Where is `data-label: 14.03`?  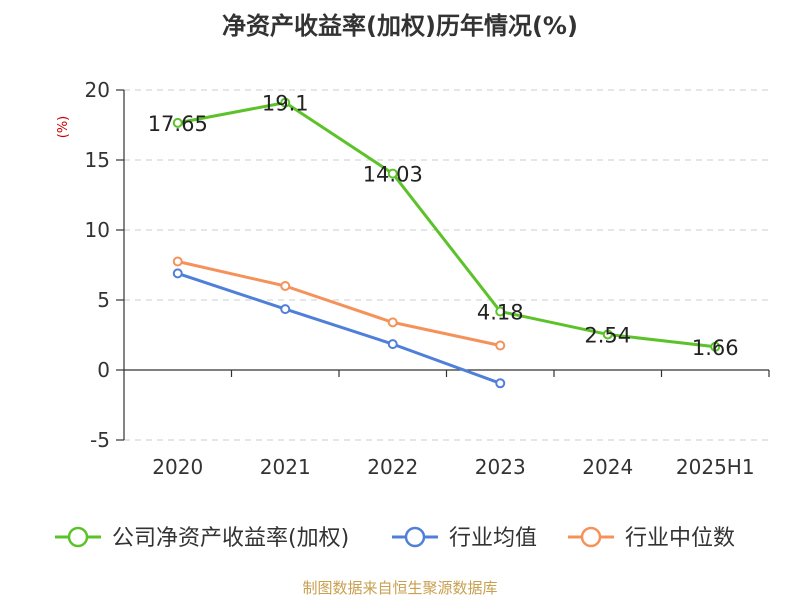
data-label: 14.03 is located at coordinates (393, 175).